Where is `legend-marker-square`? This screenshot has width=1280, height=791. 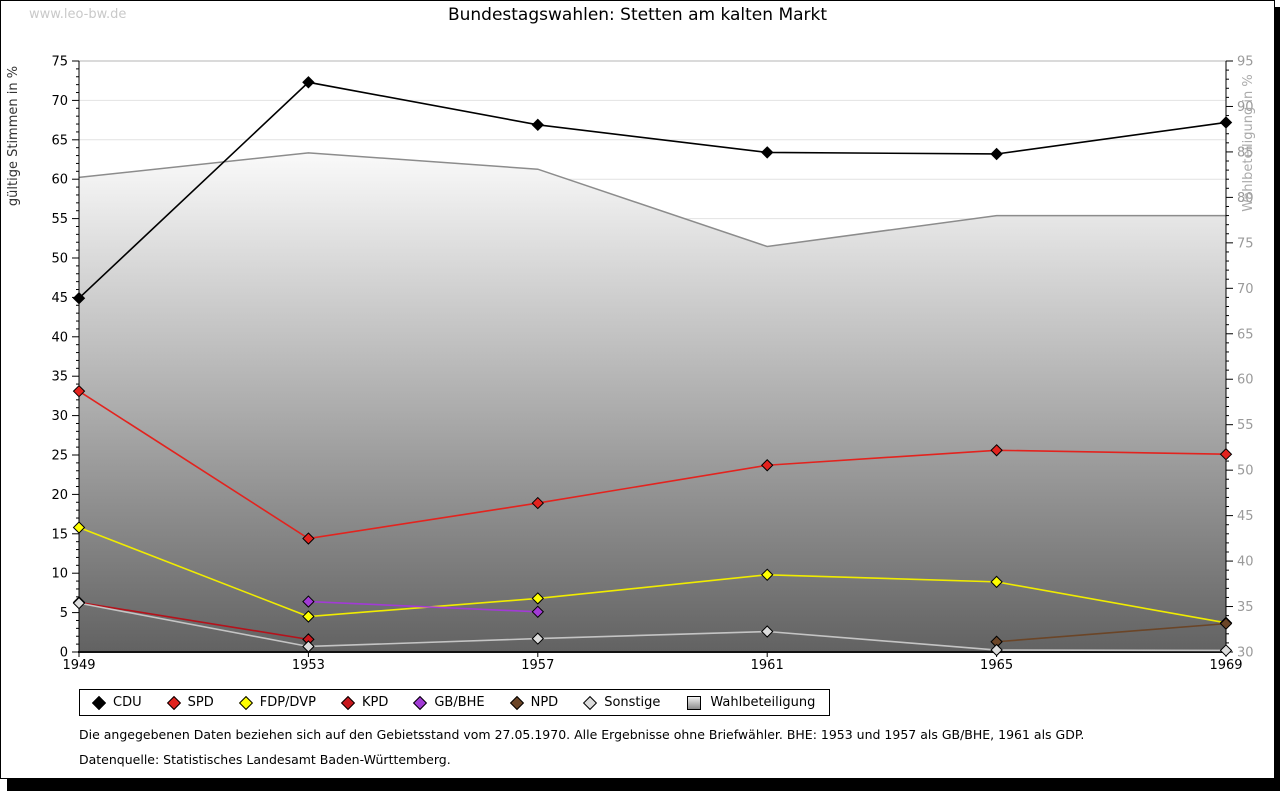
legend-marker-square is located at coordinates (694, 702).